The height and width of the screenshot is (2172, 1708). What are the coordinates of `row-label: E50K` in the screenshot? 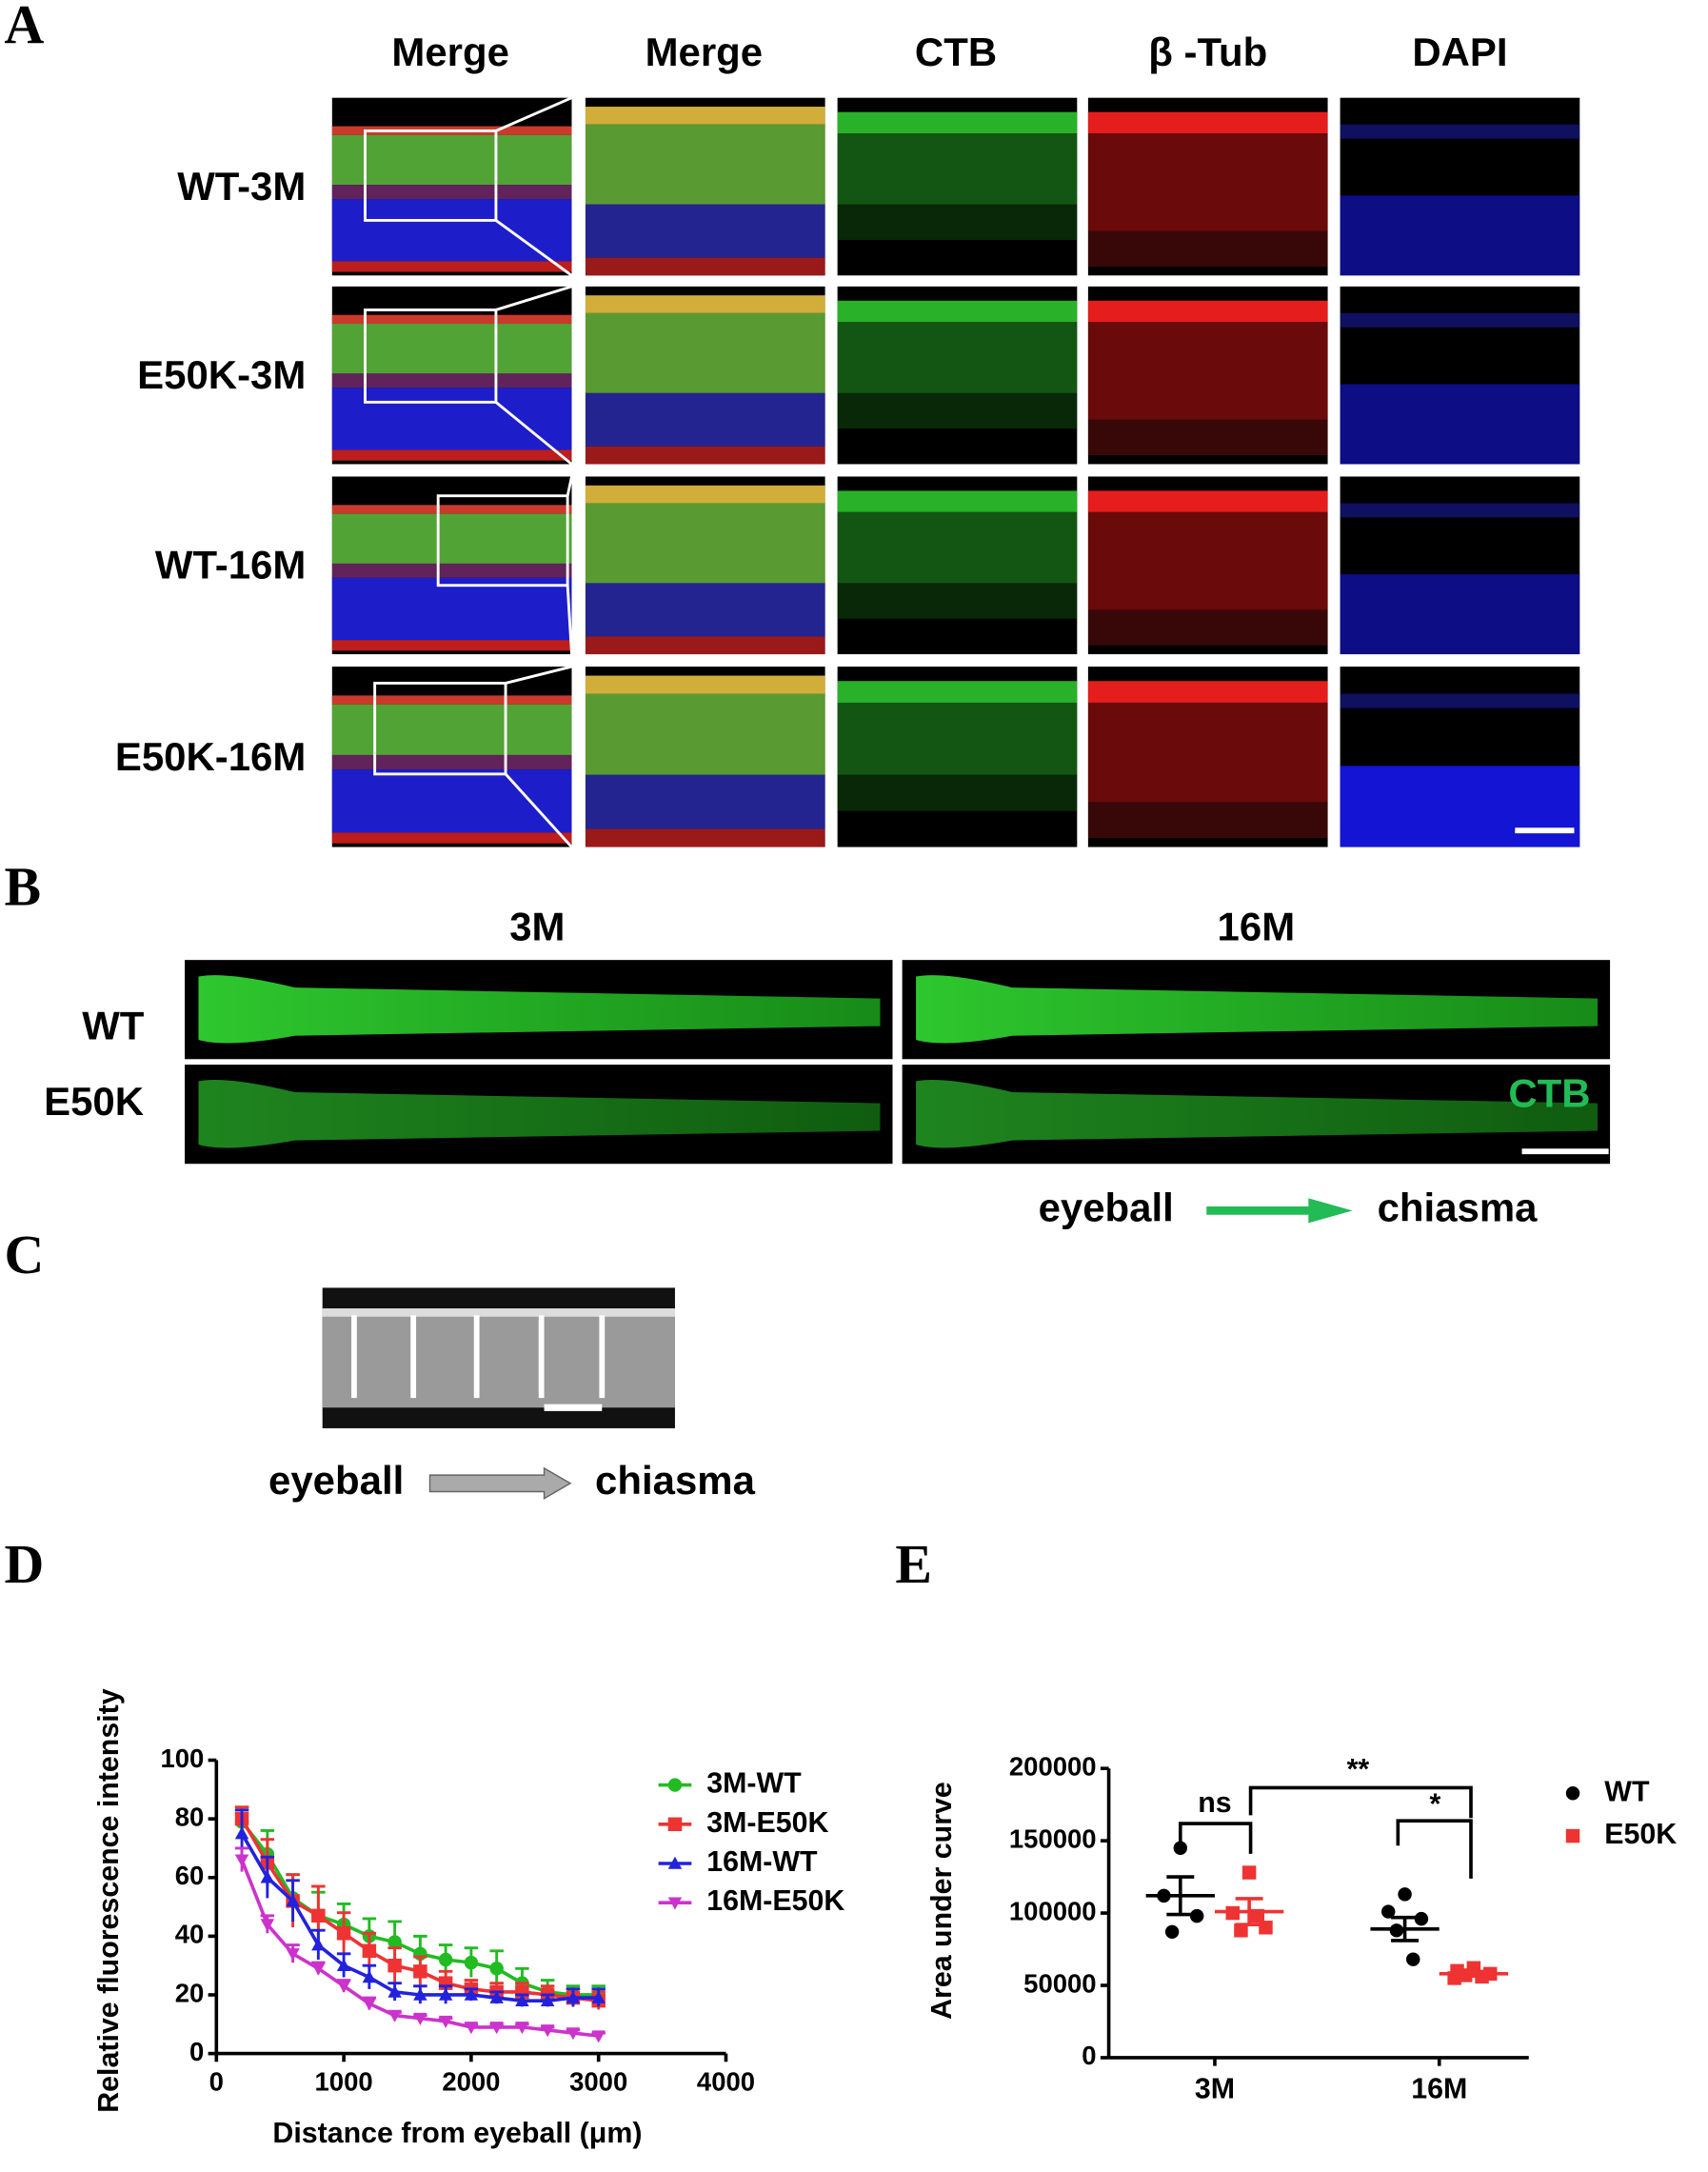 It's located at (94, 1102).